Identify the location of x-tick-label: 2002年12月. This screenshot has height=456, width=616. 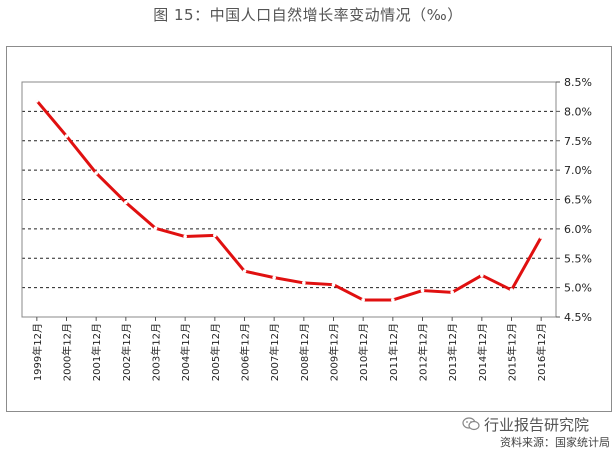
(126, 352).